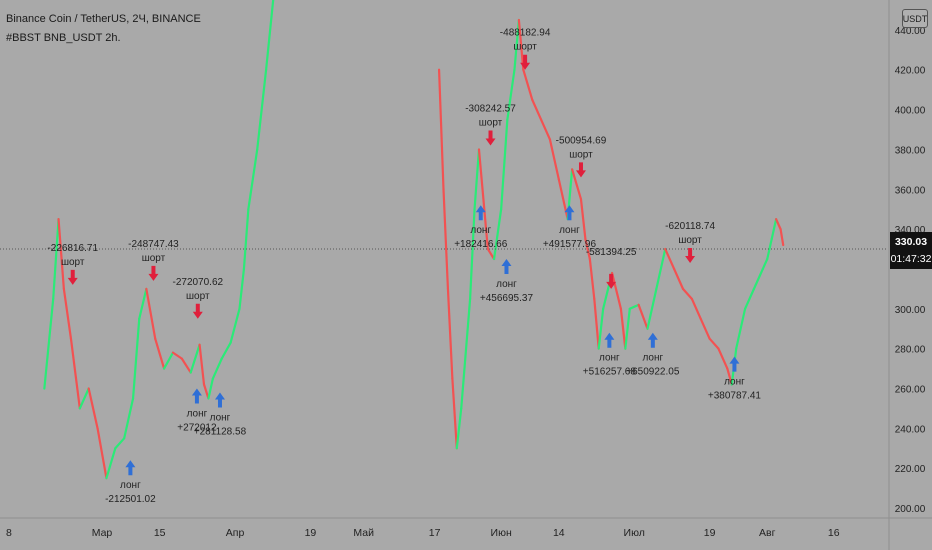 This screenshot has height=550, width=932. I want to click on y-tick-label: 300.00, so click(910, 310).